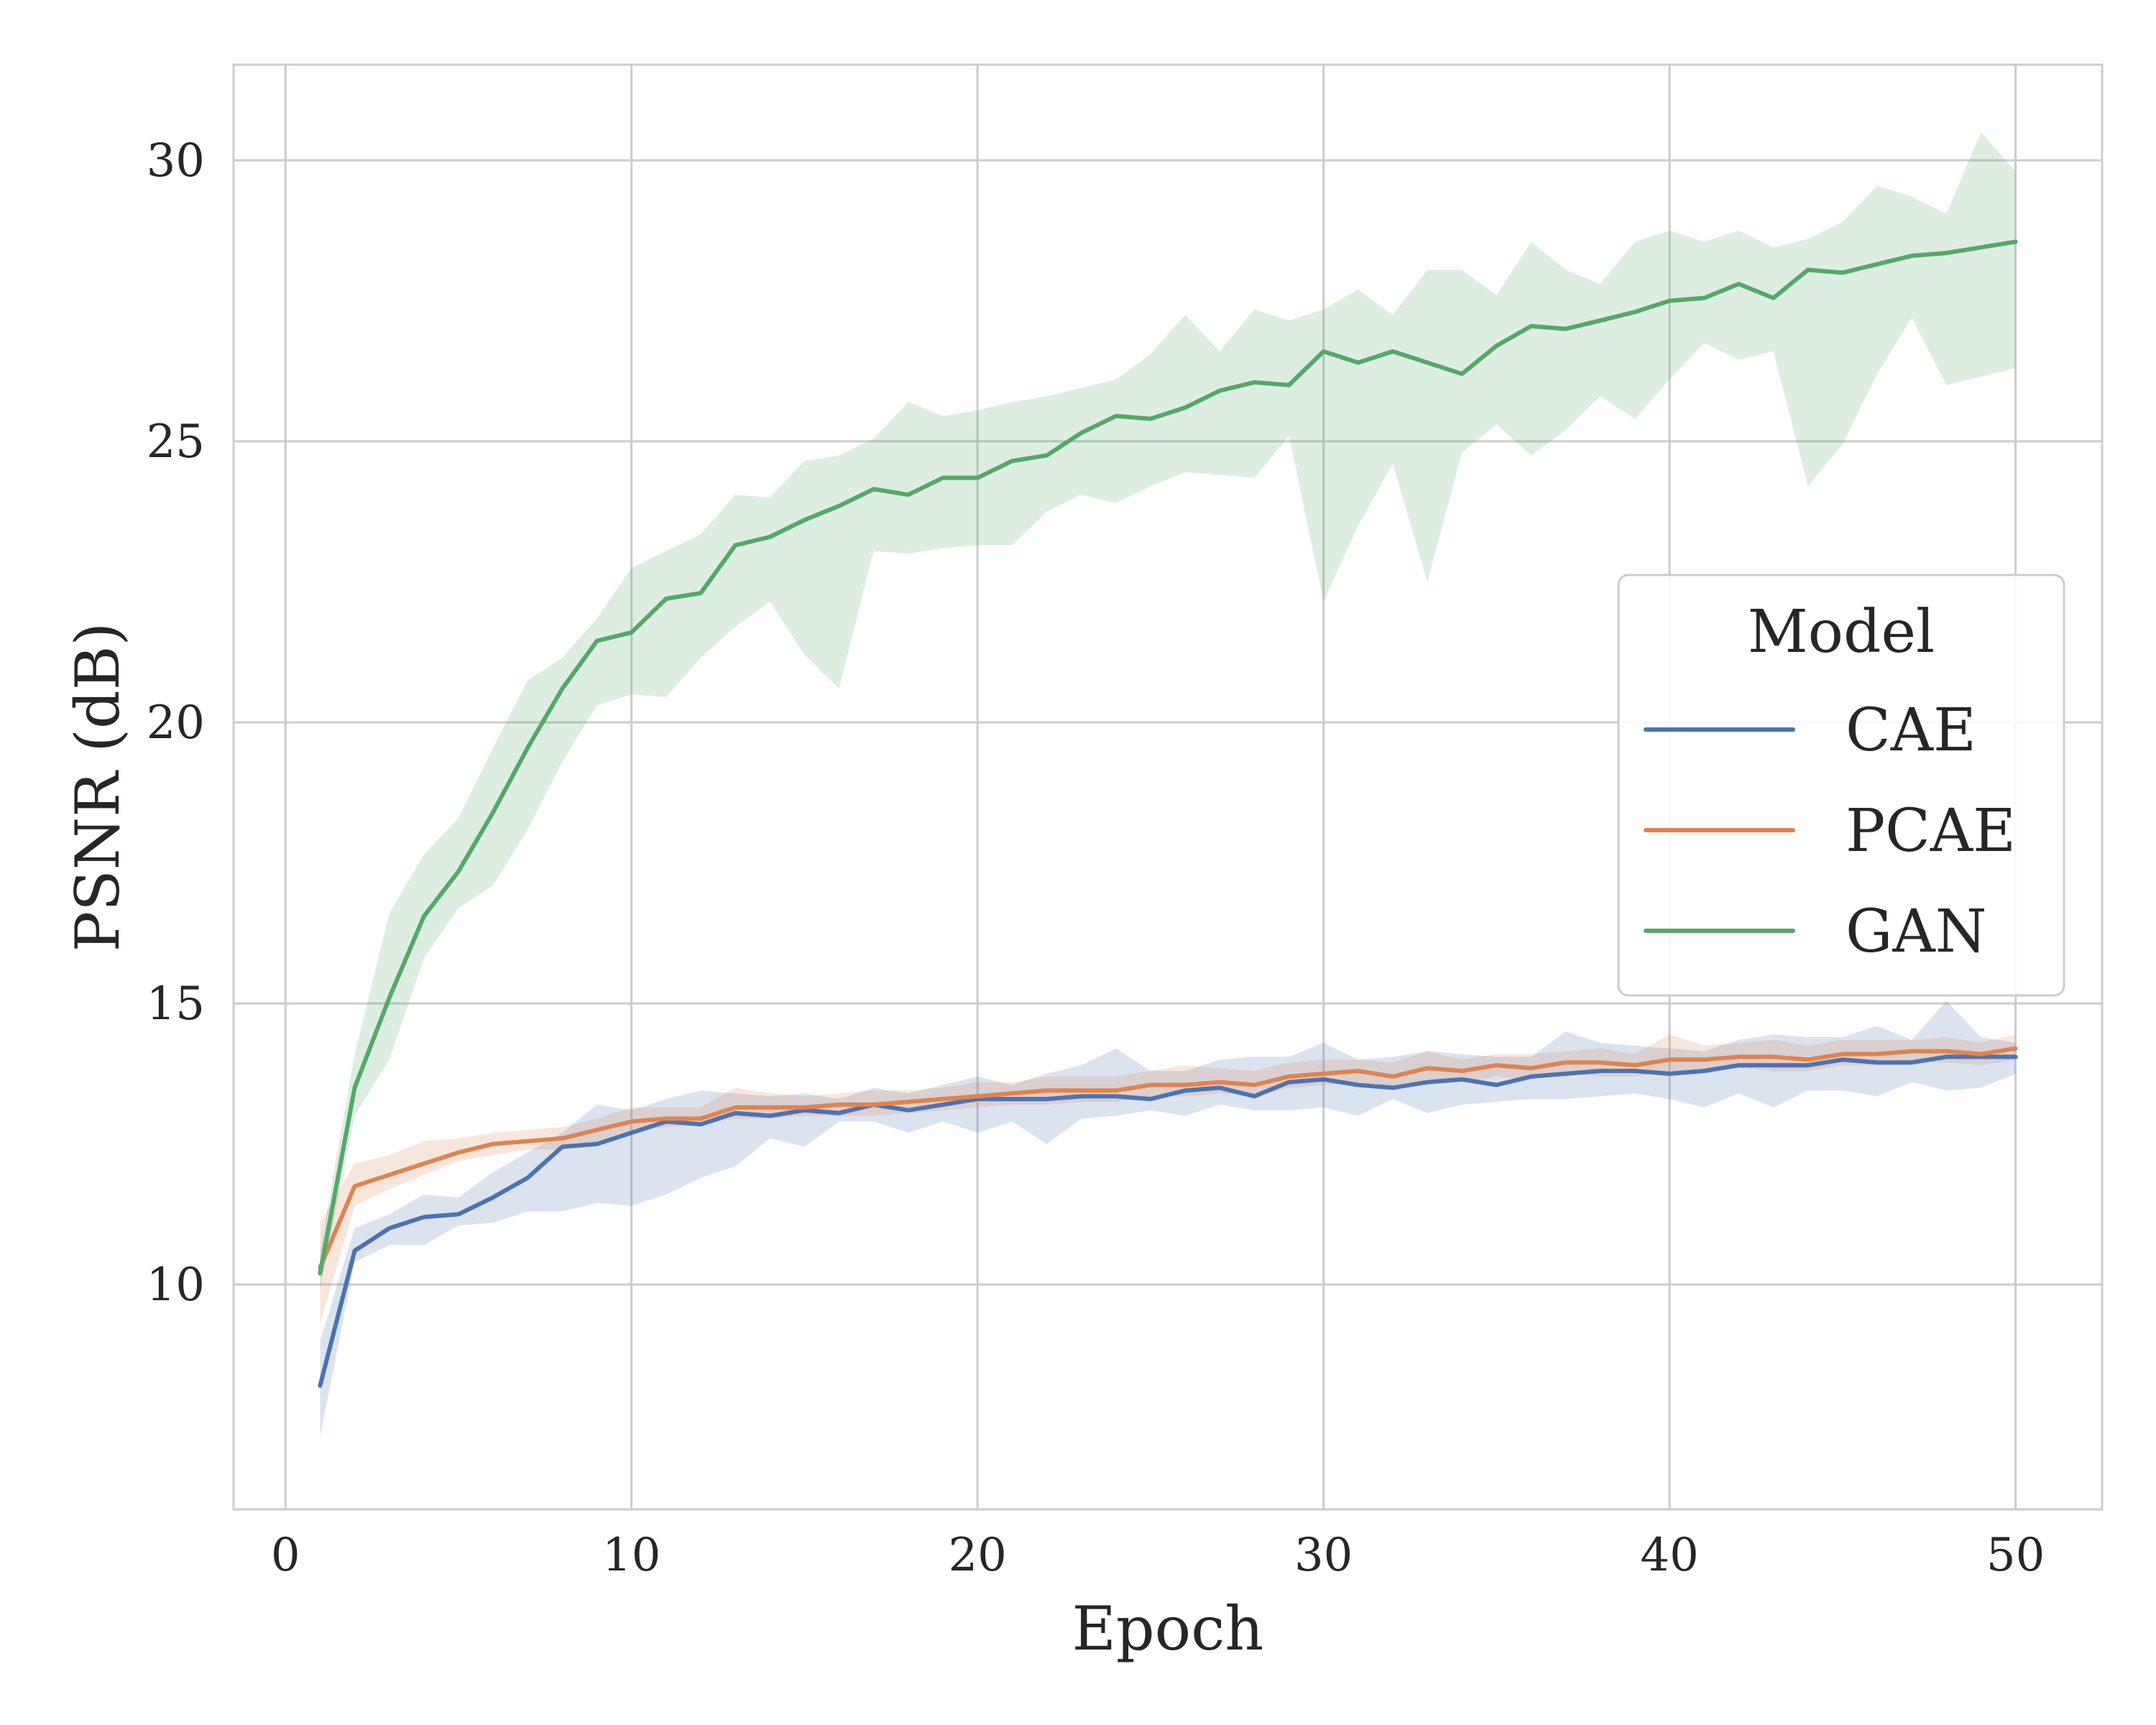 The image size is (2156, 1725). I want to click on legend-box, so click(1841, 785).